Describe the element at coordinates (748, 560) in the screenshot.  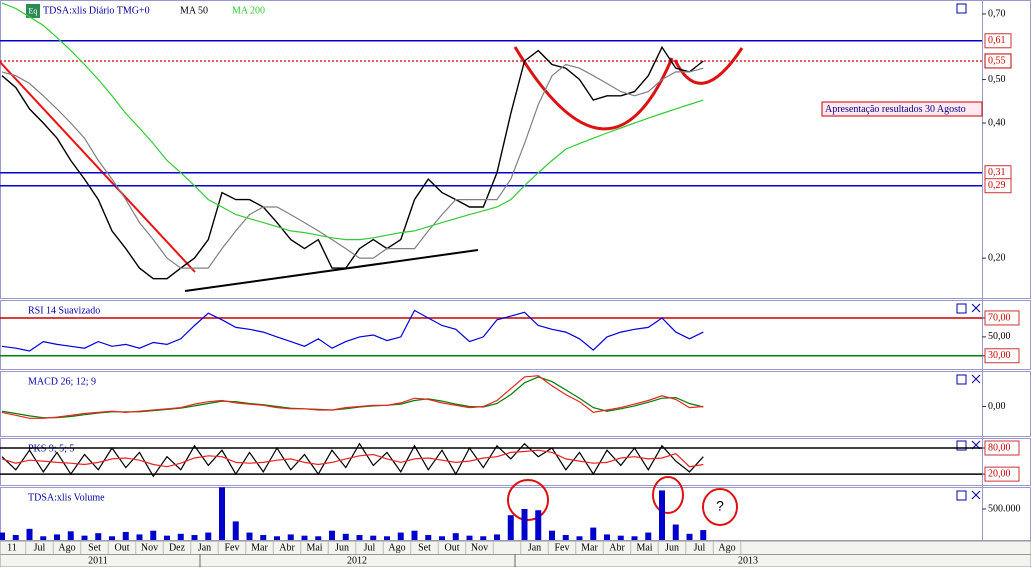
I see `year-label: 2013` at that location.